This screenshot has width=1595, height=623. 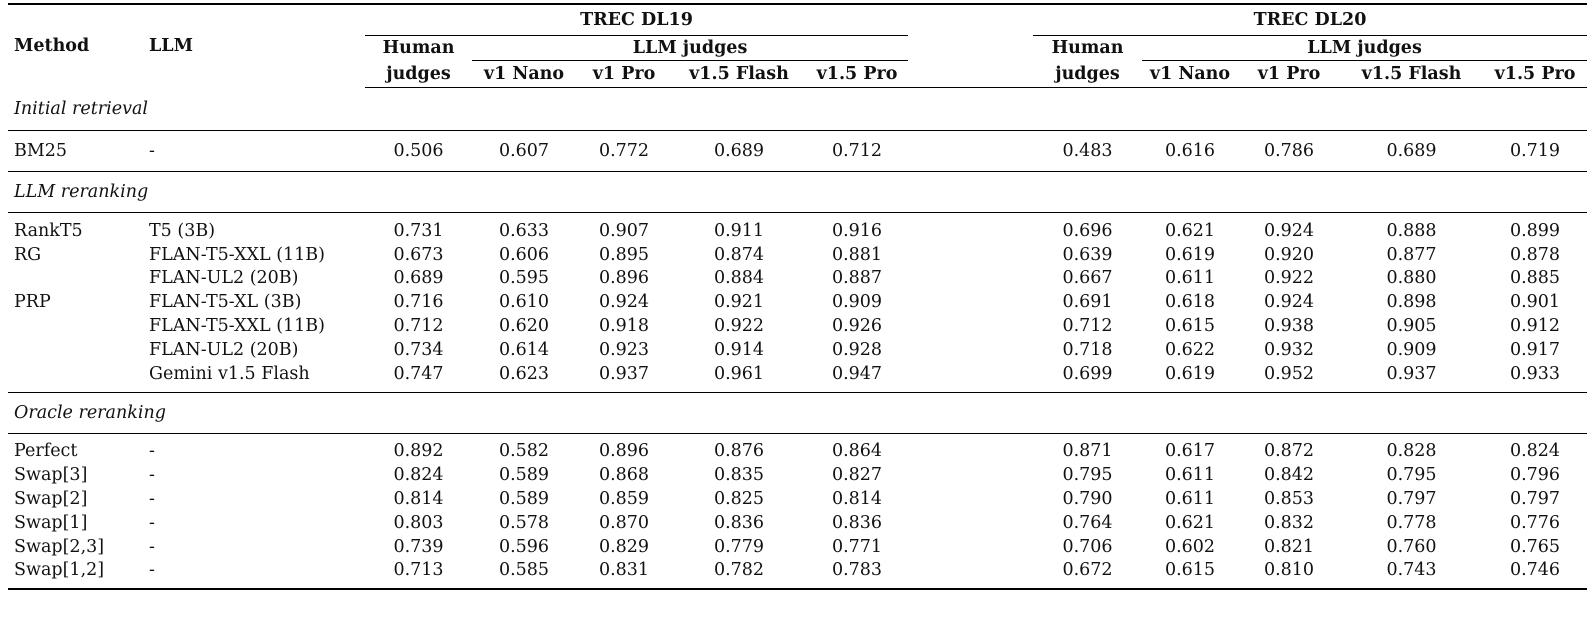 What do you see at coordinates (524, 302) in the screenshot?
I see `value-cell: 0.610` at bounding box center [524, 302].